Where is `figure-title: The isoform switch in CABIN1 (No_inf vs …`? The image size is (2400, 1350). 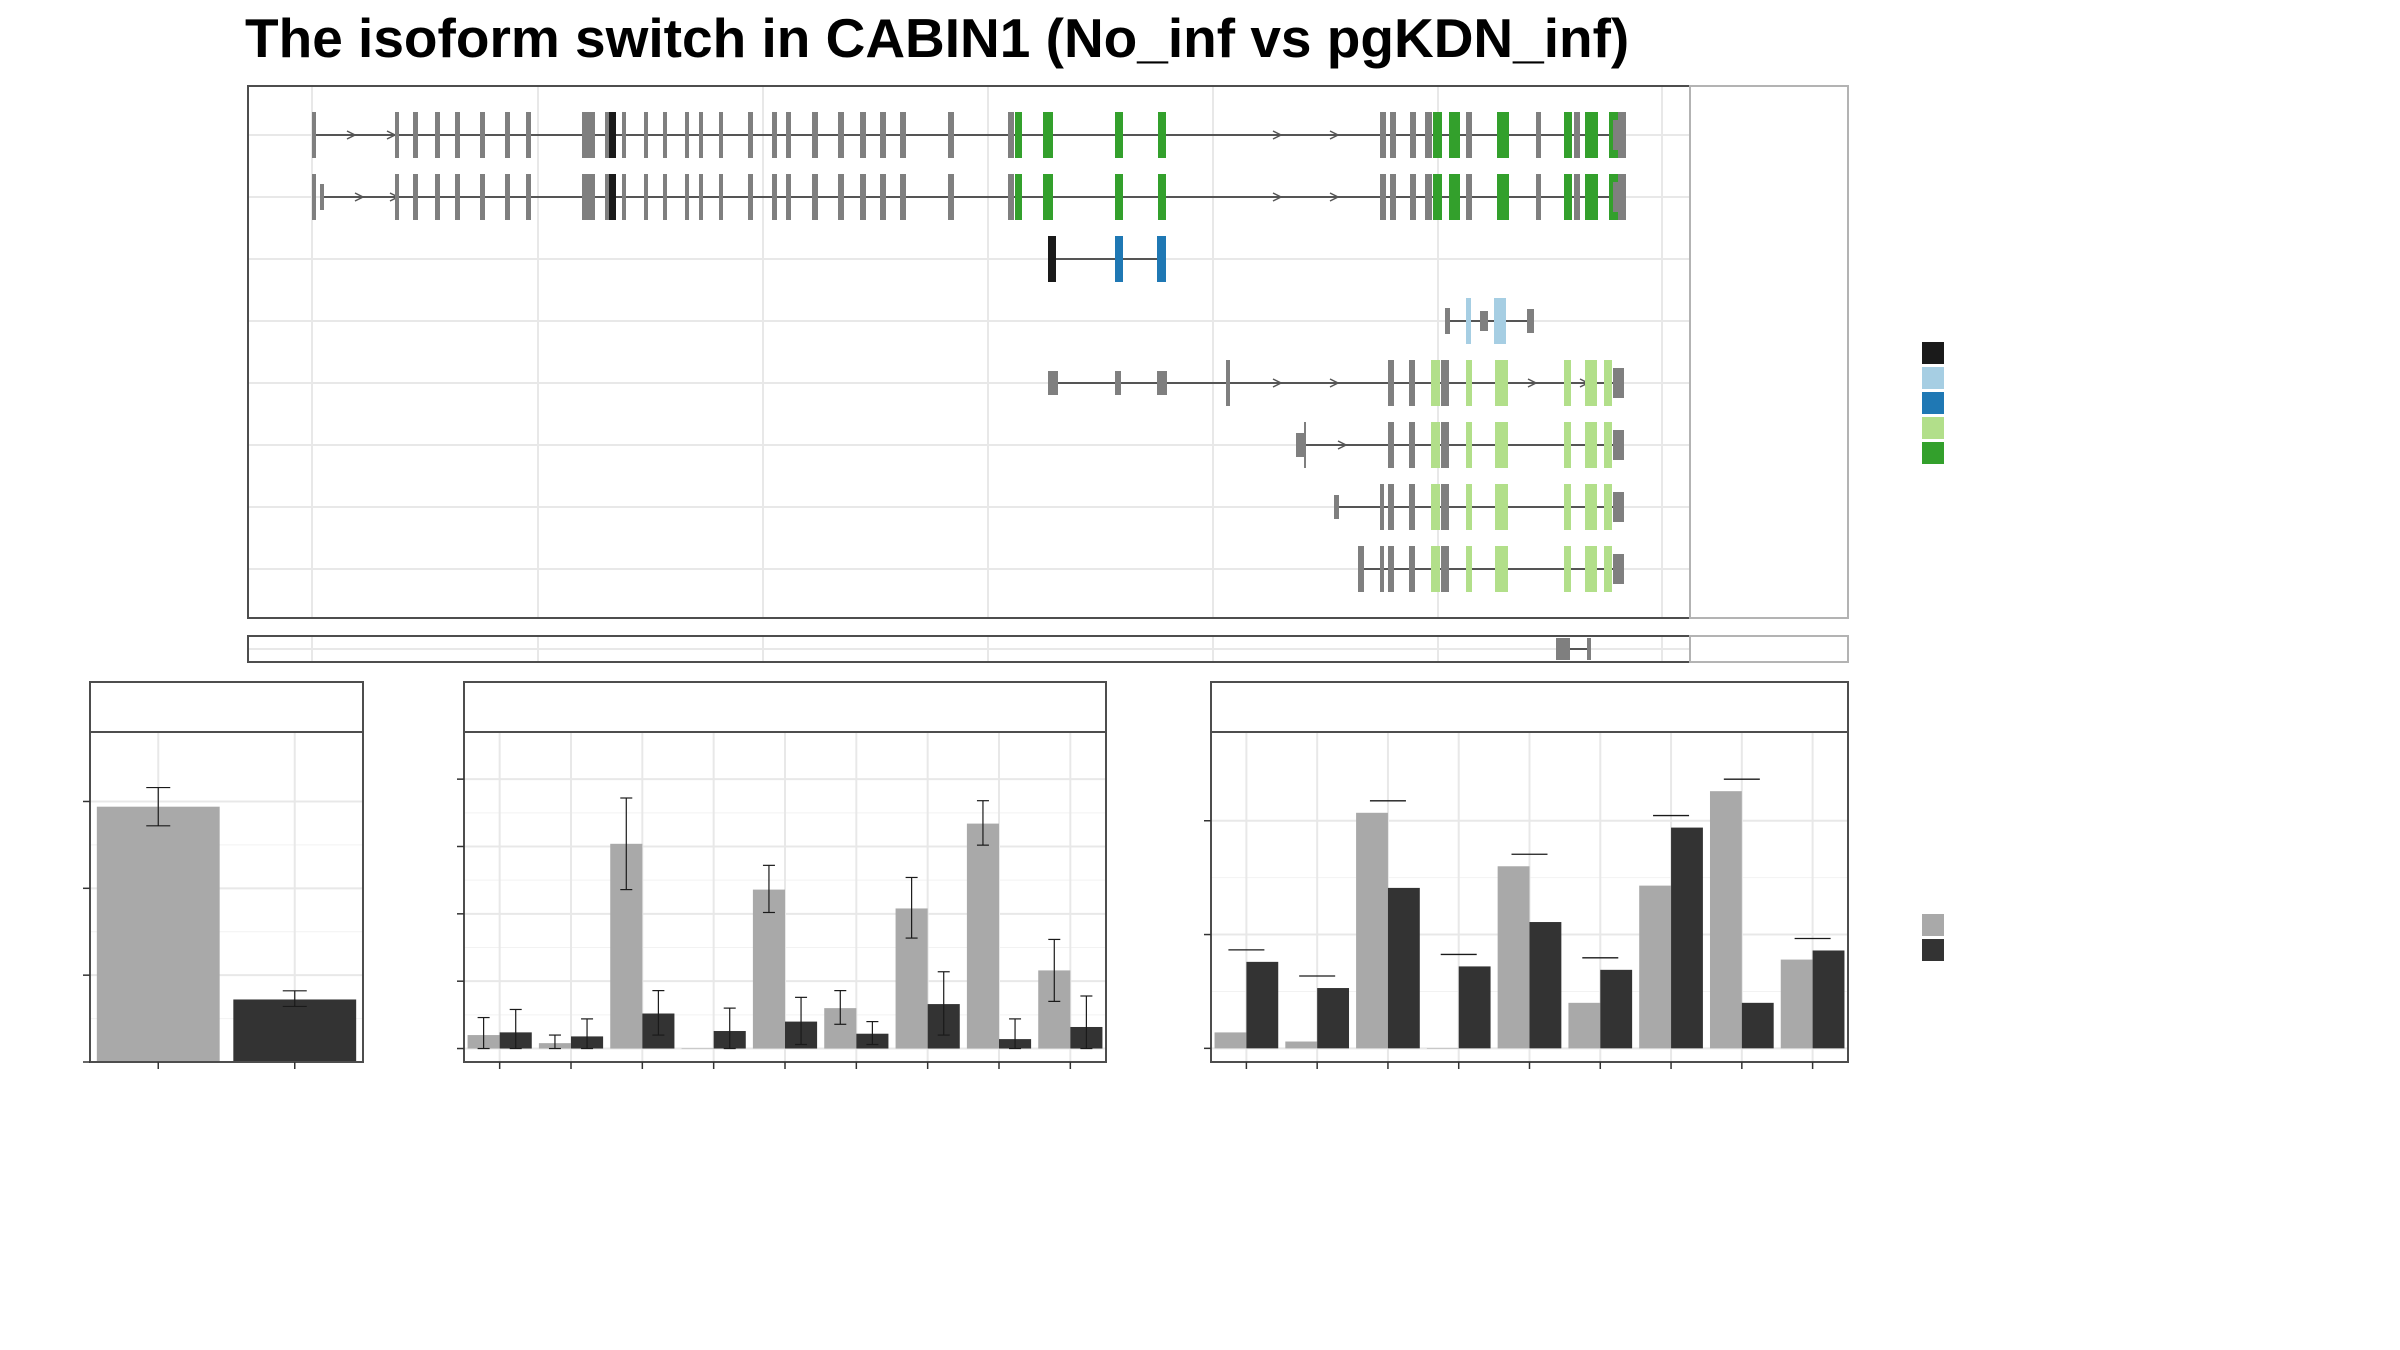 figure-title: The isoform switch in CABIN1 (No_inf vs … is located at coordinates (937, 38).